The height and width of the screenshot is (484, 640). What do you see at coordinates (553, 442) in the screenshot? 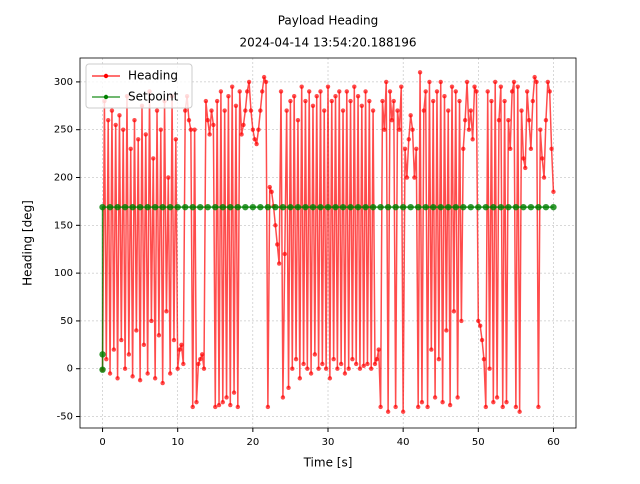
I see `x-tick-label: 60` at bounding box center [553, 442].